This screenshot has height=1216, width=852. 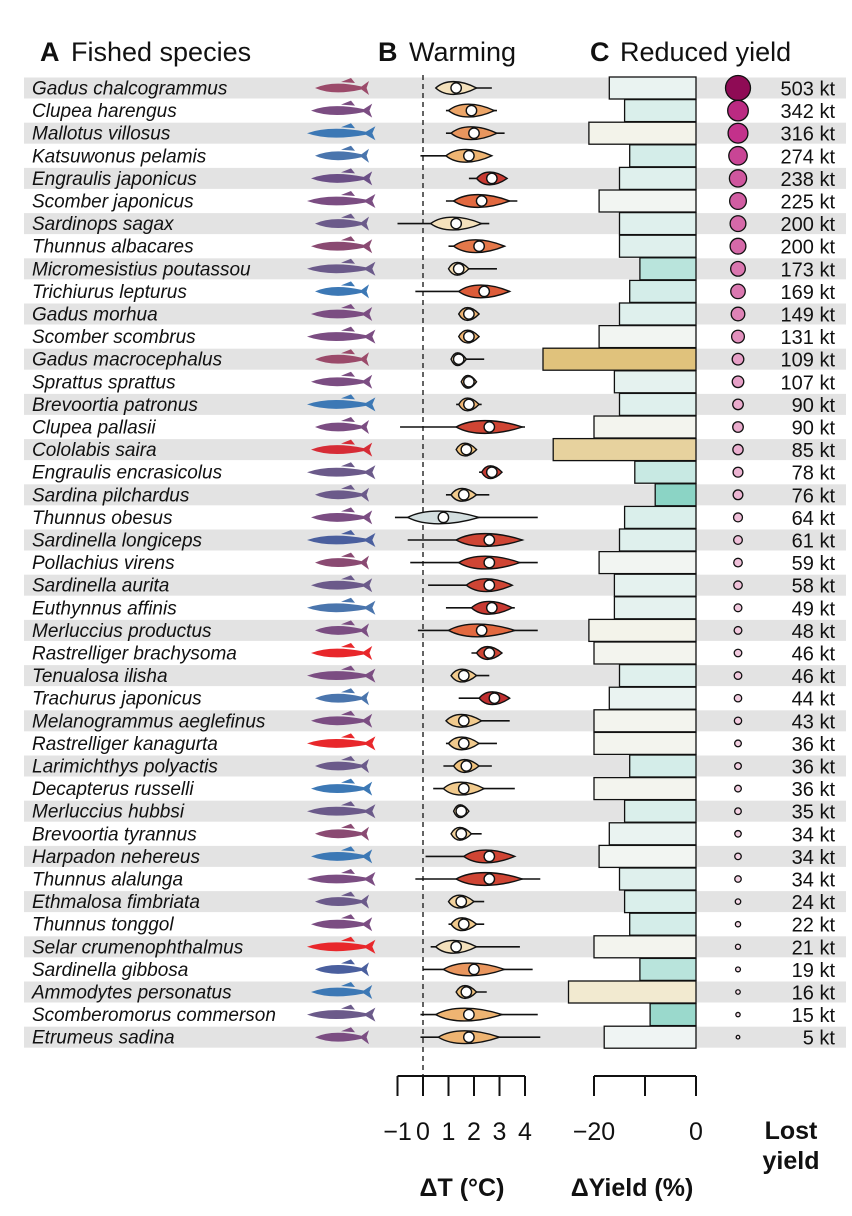 What do you see at coordinates (808, 383) in the screenshot?
I see `lost-yield-label: 107 kt` at bounding box center [808, 383].